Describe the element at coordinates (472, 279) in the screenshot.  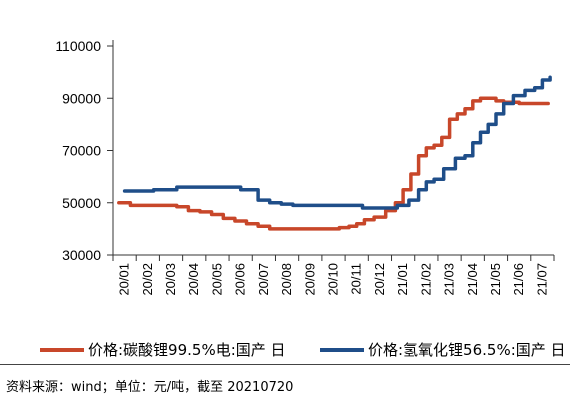
I see `x-tick-label: 21/04` at that location.